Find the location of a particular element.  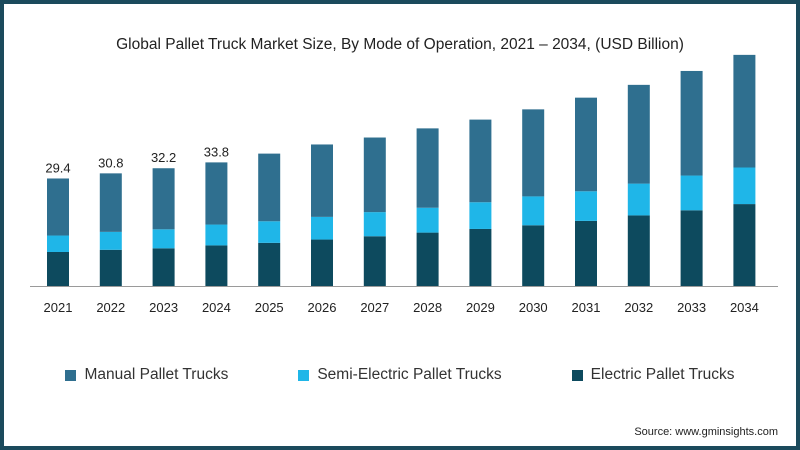

bar-semi-electric-pallet-trucks-2021 is located at coordinates (58, 243).